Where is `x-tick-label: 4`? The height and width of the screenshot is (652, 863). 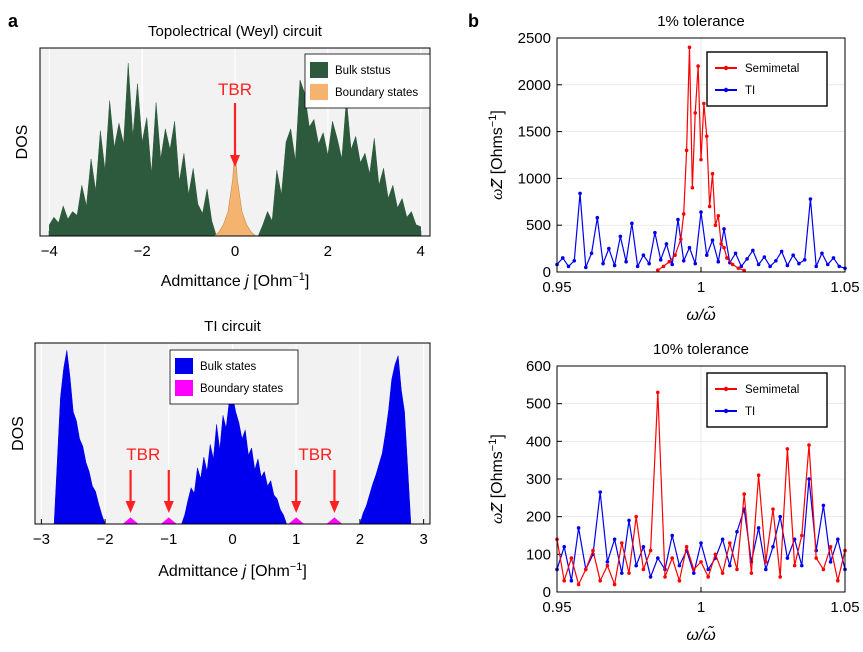 x-tick-label: 4 is located at coordinates (421, 251).